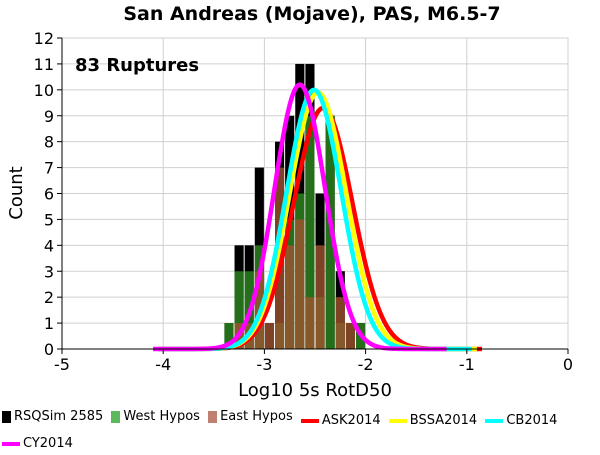  I want to click on x-tick-label: -2, so click(366, 364).